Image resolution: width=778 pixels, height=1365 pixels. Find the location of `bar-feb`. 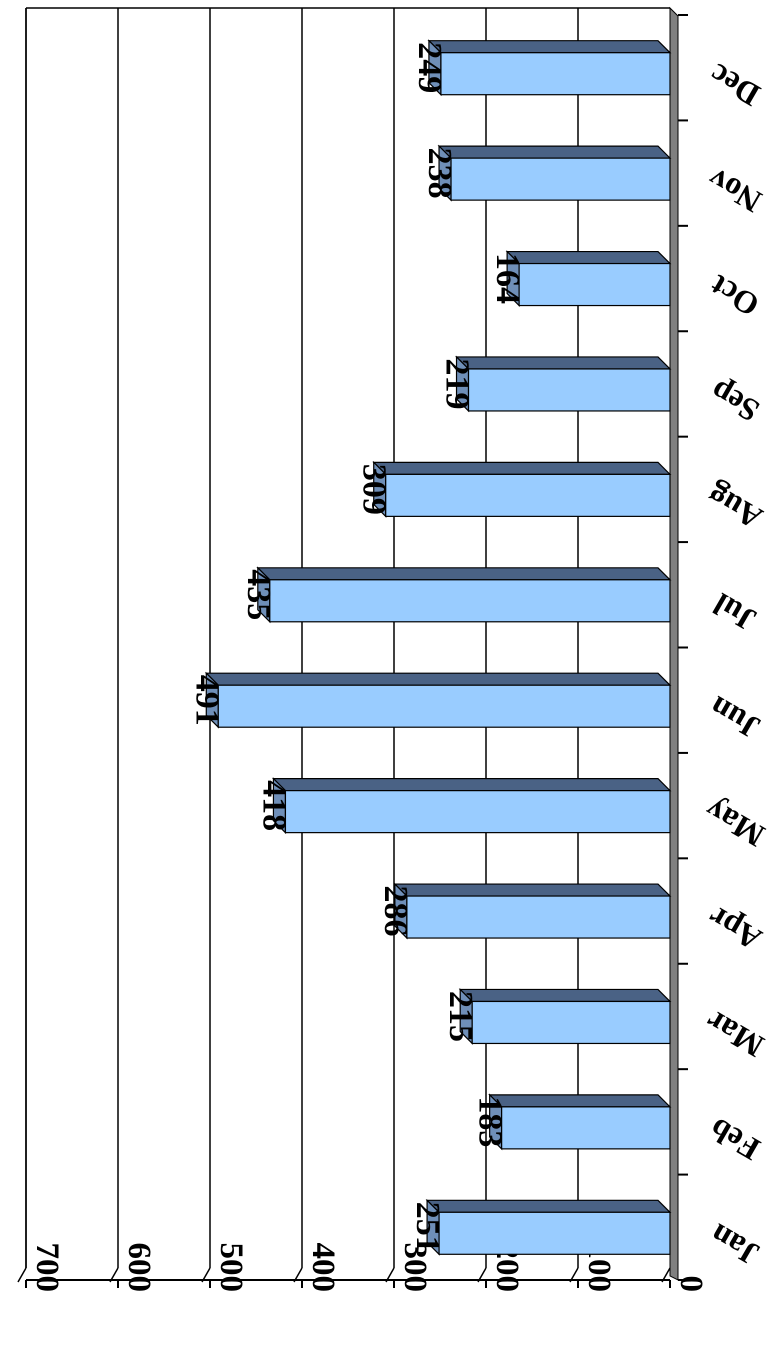

bar-feb is located at coordinates (586, 1128).